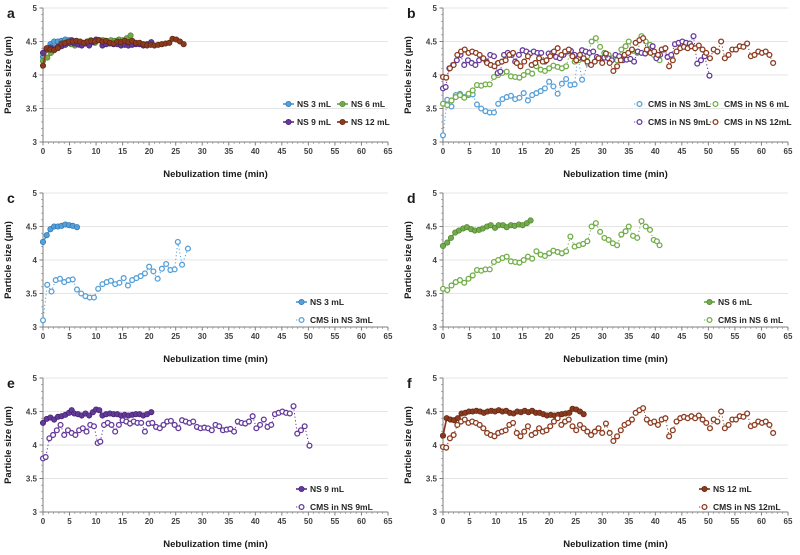  I want to click on legend-label: NS 12 mL, so click(732, 489).